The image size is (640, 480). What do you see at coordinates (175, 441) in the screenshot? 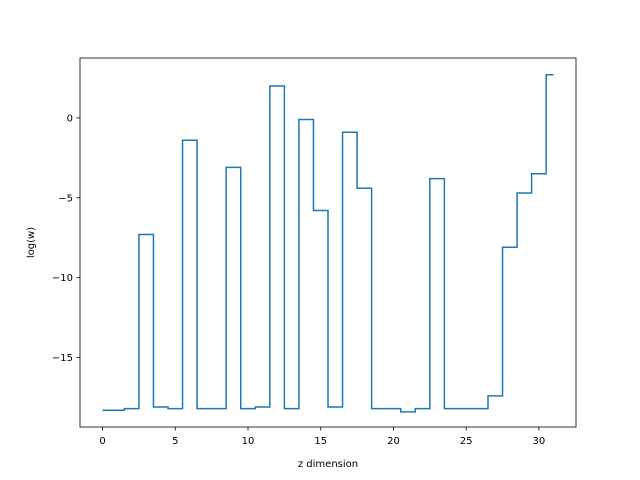
I see `x-tick-label: 5` at bounding box center [175, 441].